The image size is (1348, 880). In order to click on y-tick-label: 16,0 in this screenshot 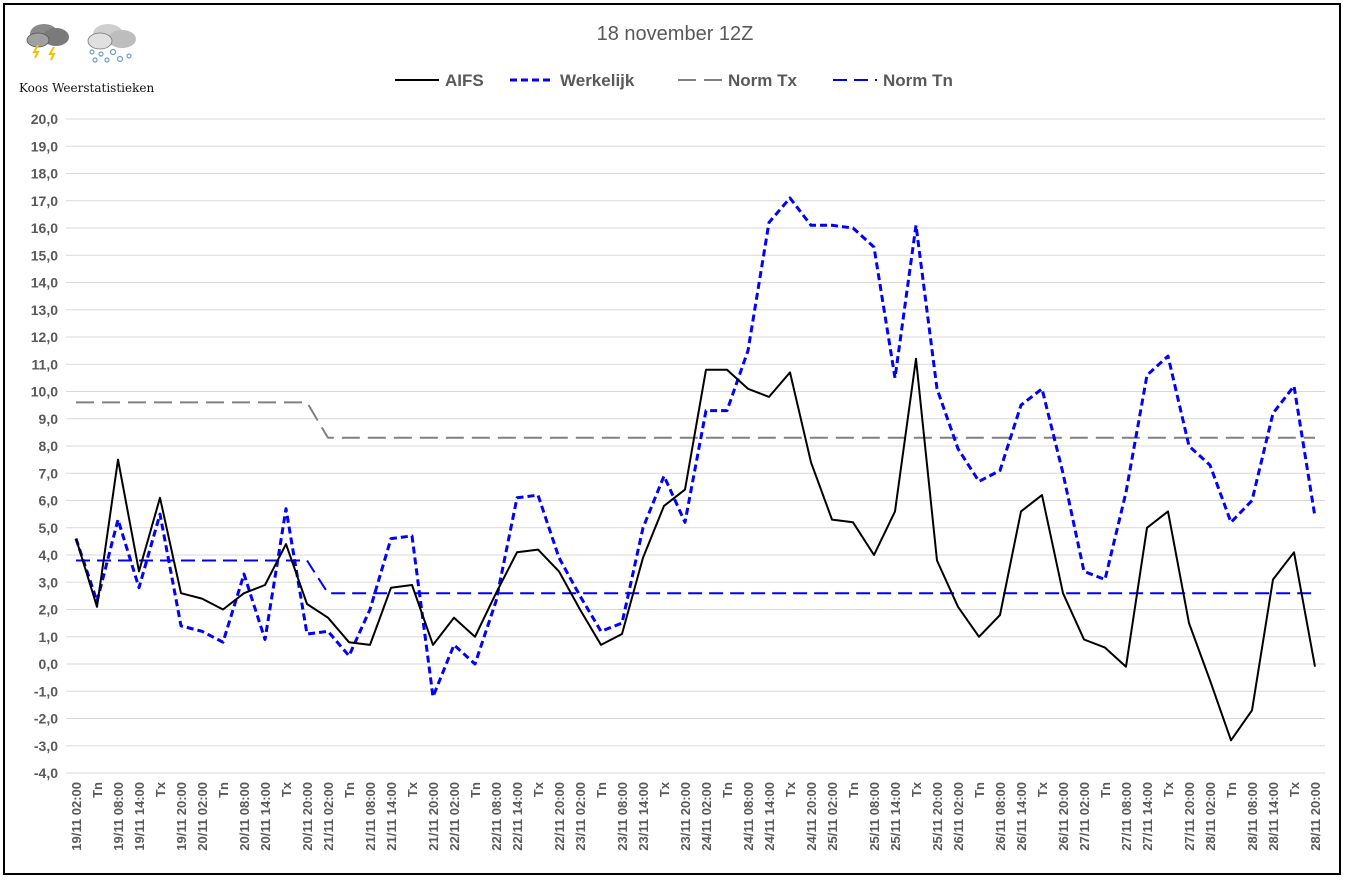, I will do `click(44, 228)`.